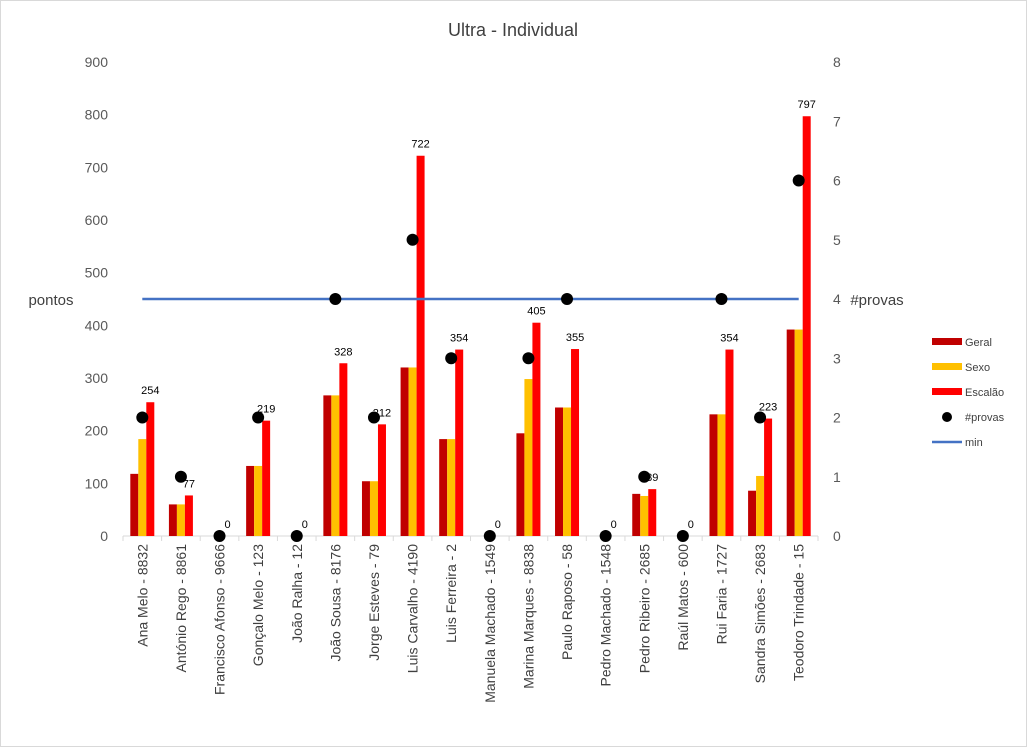  What do you see at coordinates (97, 62) in the screenshot?
I see `y-tick-label: 900` at bounding box center [97, 62].